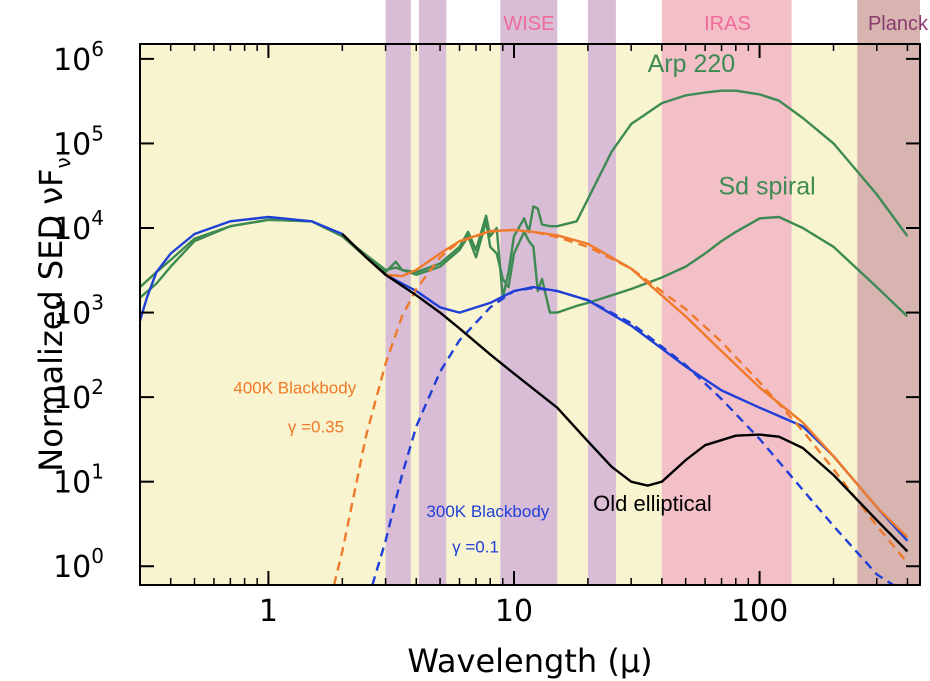 This screenshot has height=681, width=930. What do you see at coordinates (528, 24) in the screenshot?
I see `band-label-0: WISE` at bounding box center [528, 24].